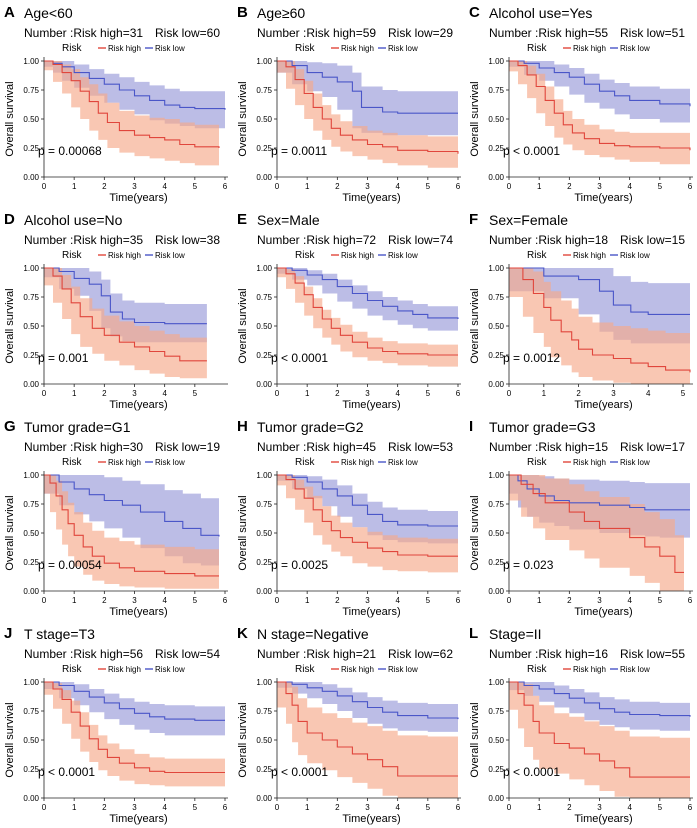  What do you see at coordinates (242, 633) in the screenshot?
I see `panel-letter: K` at bounding box center [242, 633].